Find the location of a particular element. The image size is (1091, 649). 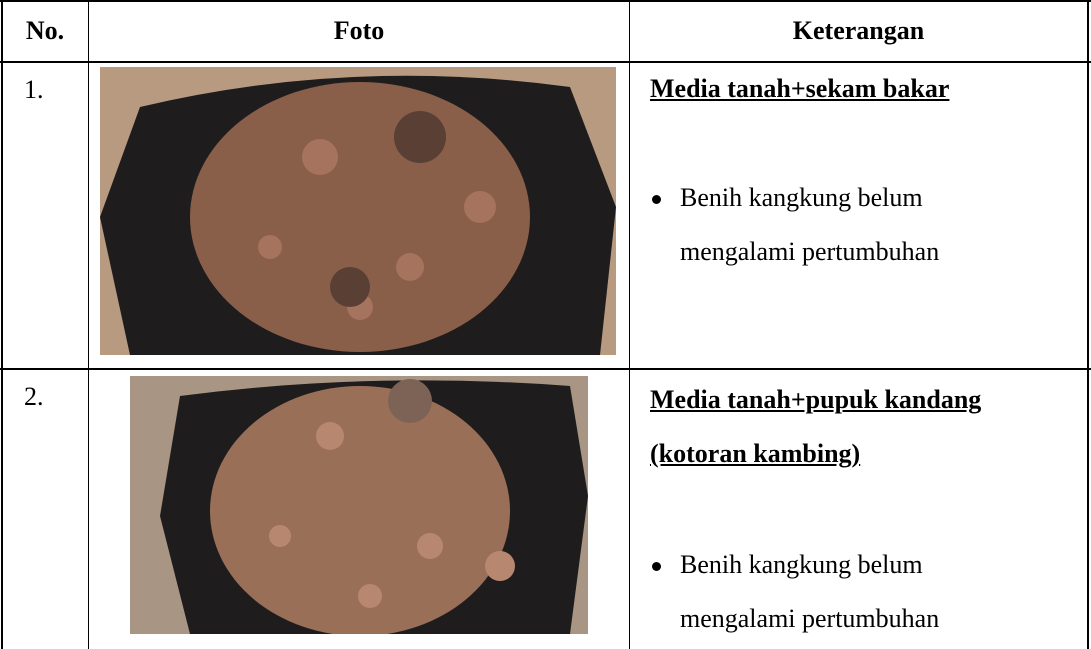

header-cell: Keterangan is located at coordinates (858, 30).